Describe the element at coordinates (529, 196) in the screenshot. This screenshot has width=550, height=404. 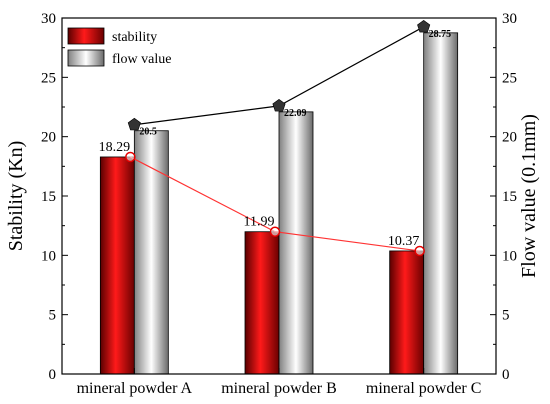
I see `right-axis-label: Flow value (0.1mm)` at that location.